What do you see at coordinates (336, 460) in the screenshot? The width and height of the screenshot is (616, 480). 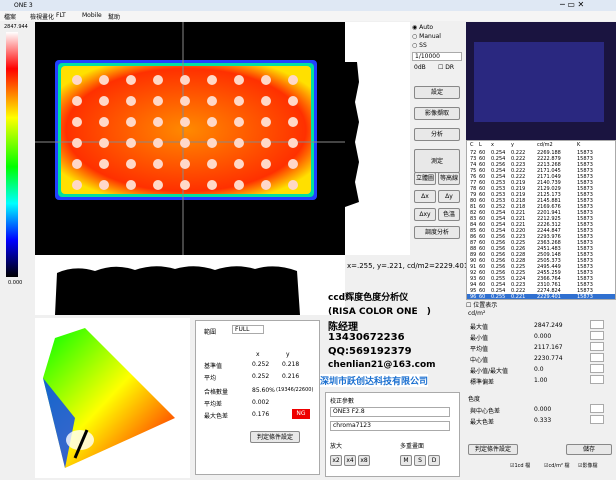 I see `zoom-button: x2` at bounding box center [336, 460].